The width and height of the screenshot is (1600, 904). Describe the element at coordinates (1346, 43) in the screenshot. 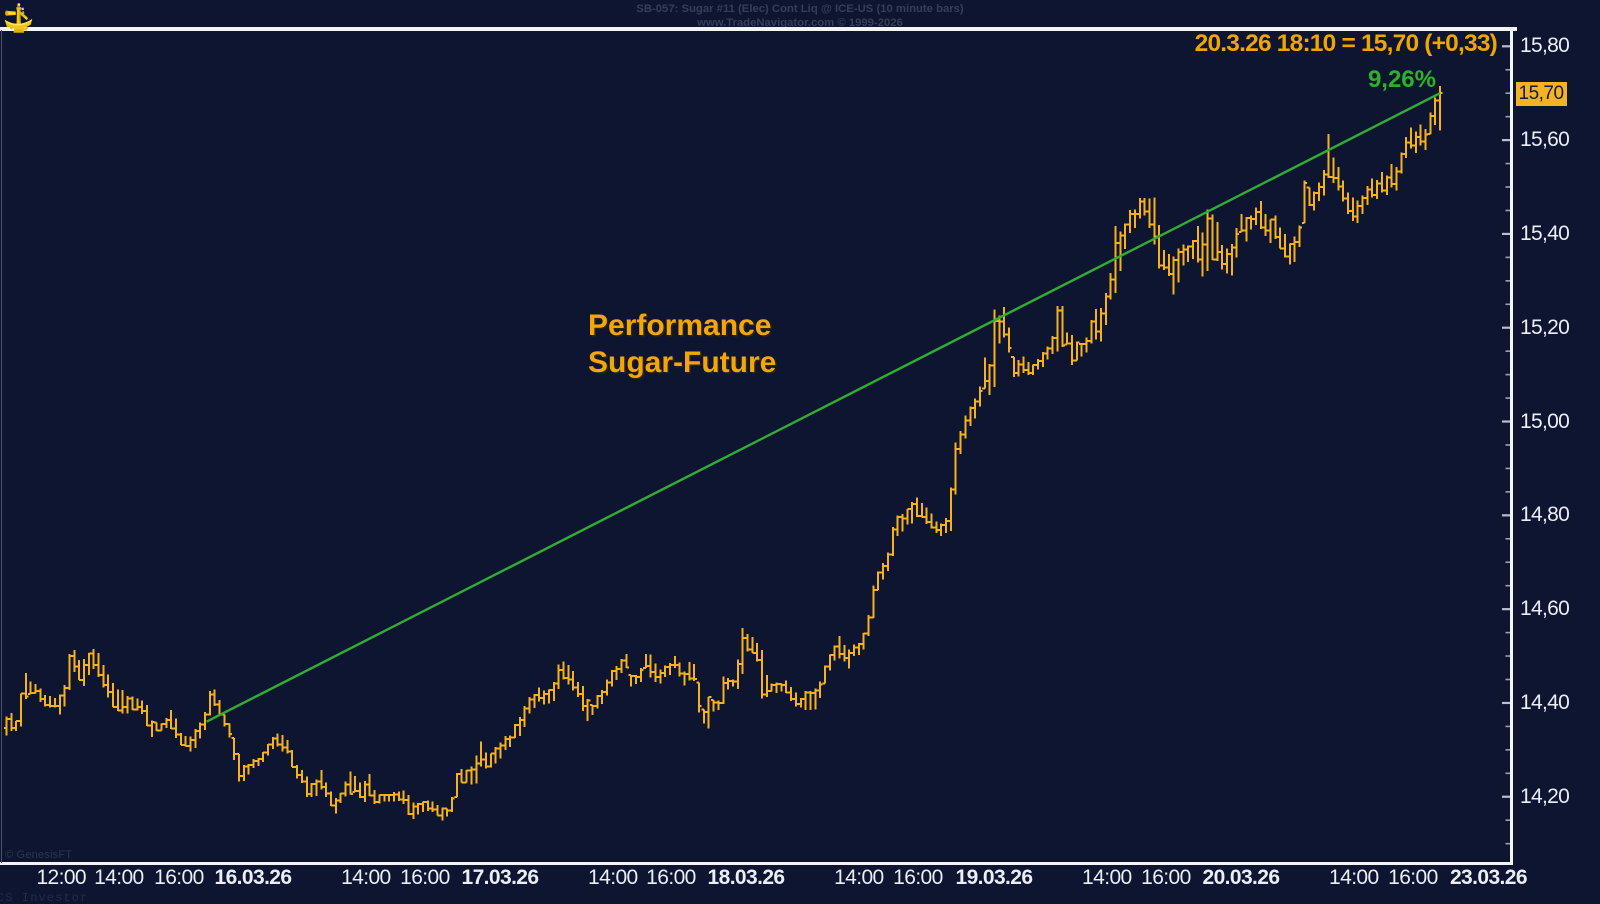

I see `last-quote-readout: 20.3.26 18:10 = 15,70 (+0,33)` at that location.